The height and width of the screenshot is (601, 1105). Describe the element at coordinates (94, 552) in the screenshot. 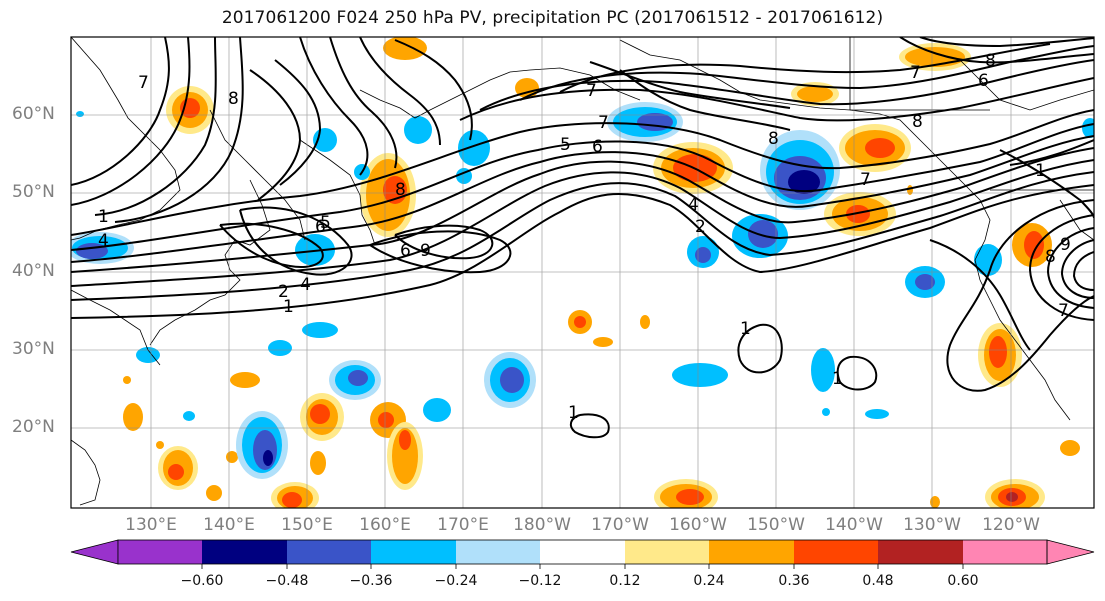

I see `colorbar-extend-low` at that location.